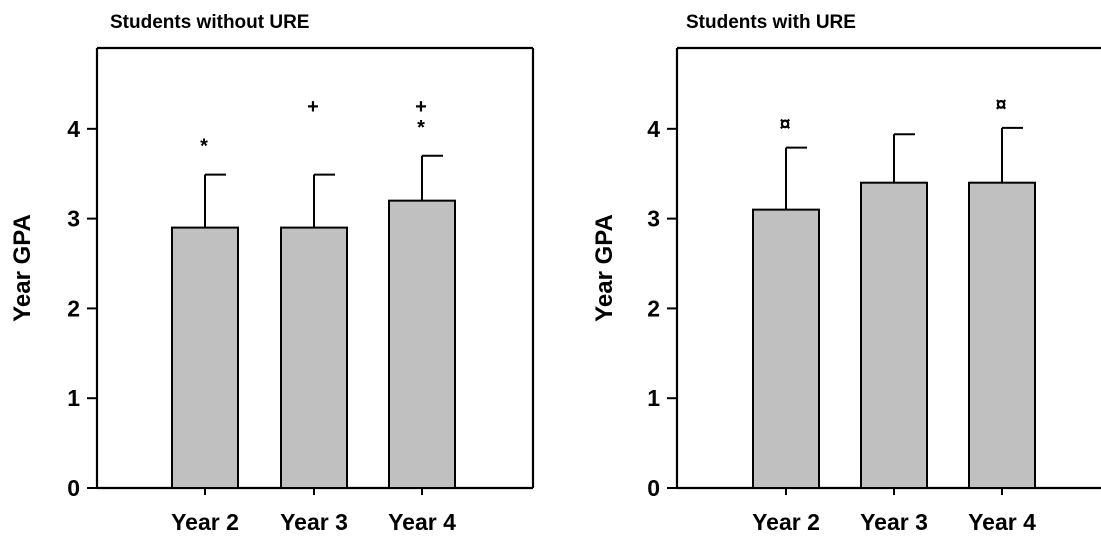  I want to click on chart-title: Students without URE, so click(209, 22).